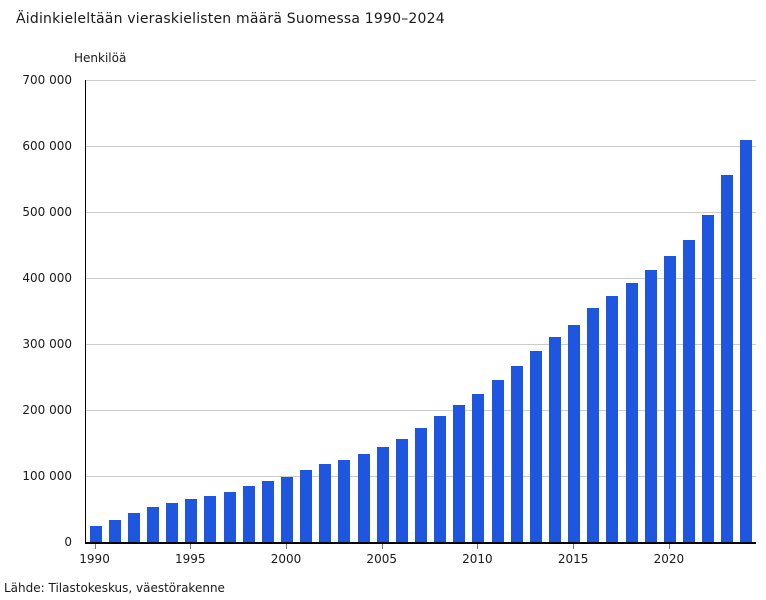 Image resolution: width=766 pixels, height=600 pixels. What do you see at coordinates (47, 146) in the screenshot?
I see `y-tick-label-600000: 600 000` at bounding box center [47, 146].